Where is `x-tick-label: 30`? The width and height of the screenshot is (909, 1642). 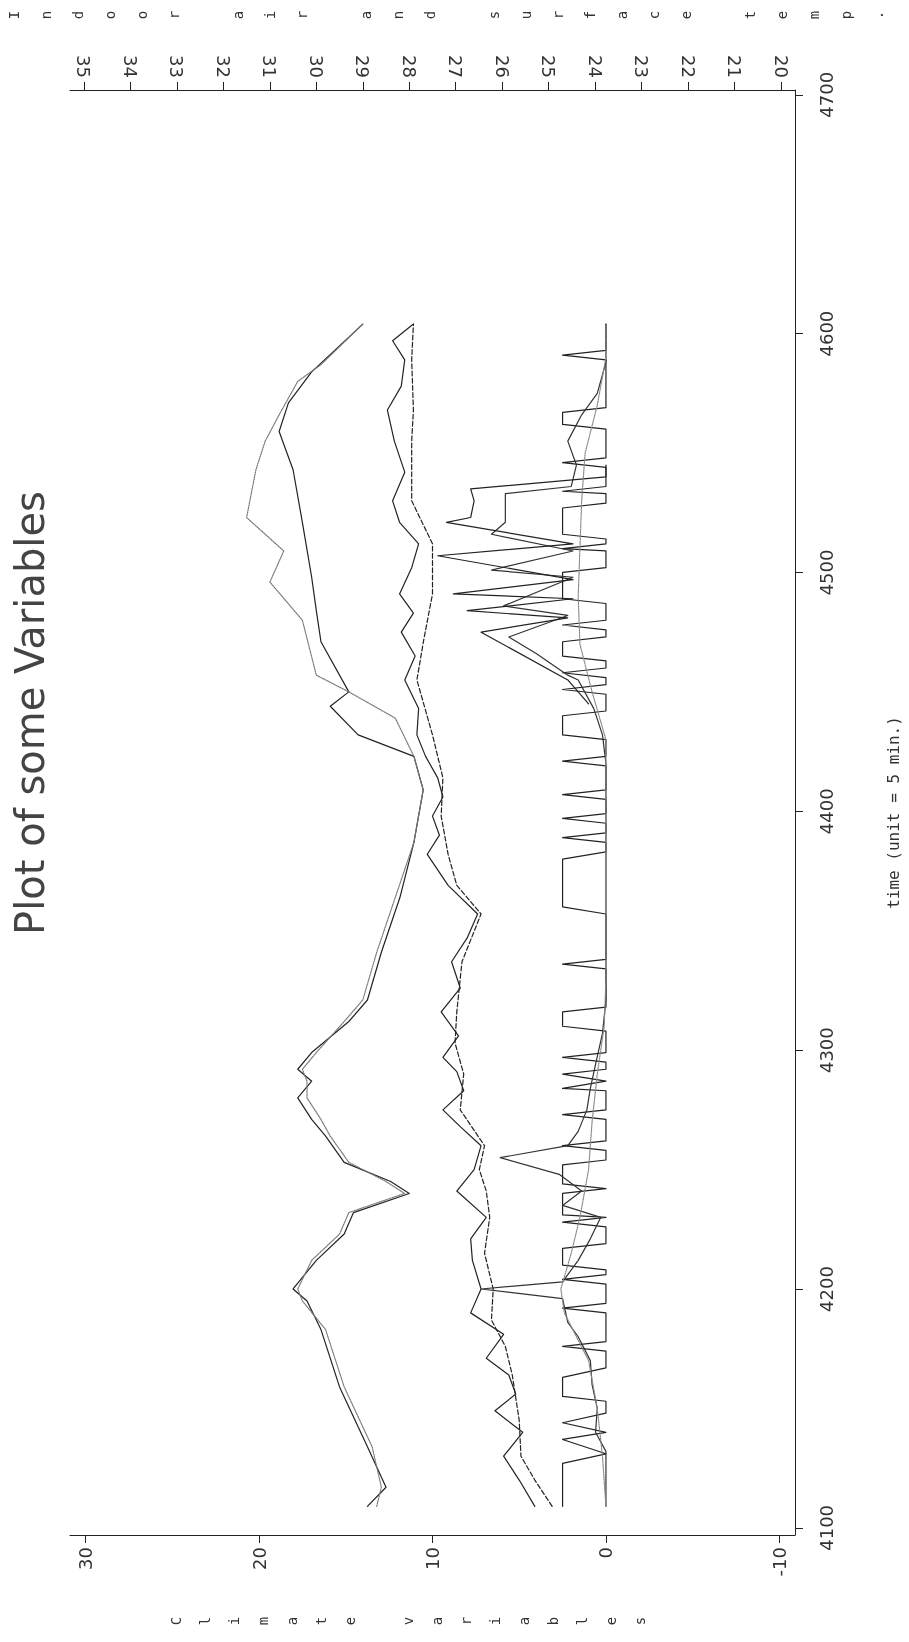
x-tick-label: 30 is located at coordinates (86, 1558).